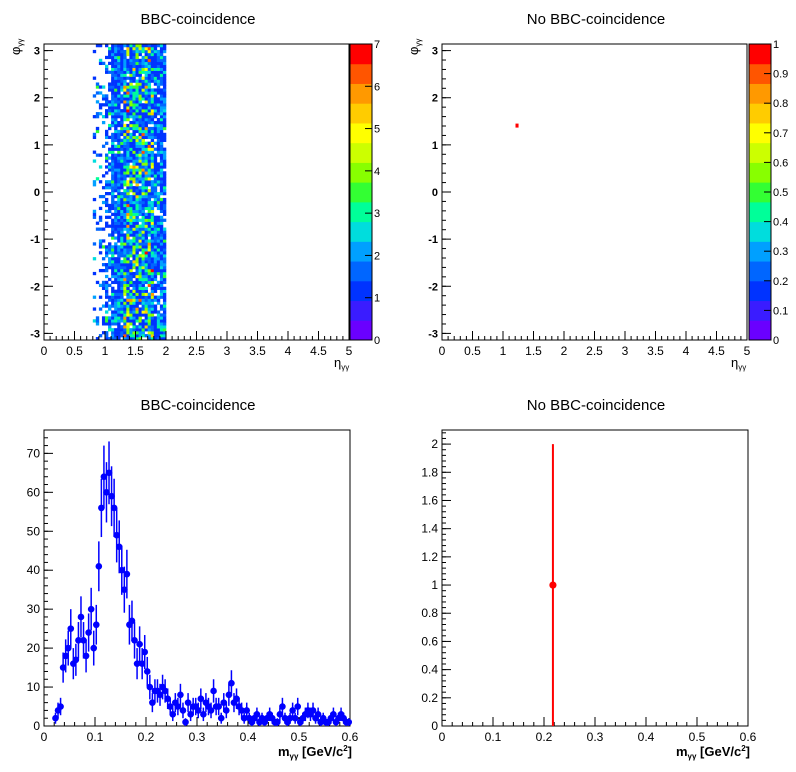  I want to click on colorbar-tick-label: 1, so click(377, 299).